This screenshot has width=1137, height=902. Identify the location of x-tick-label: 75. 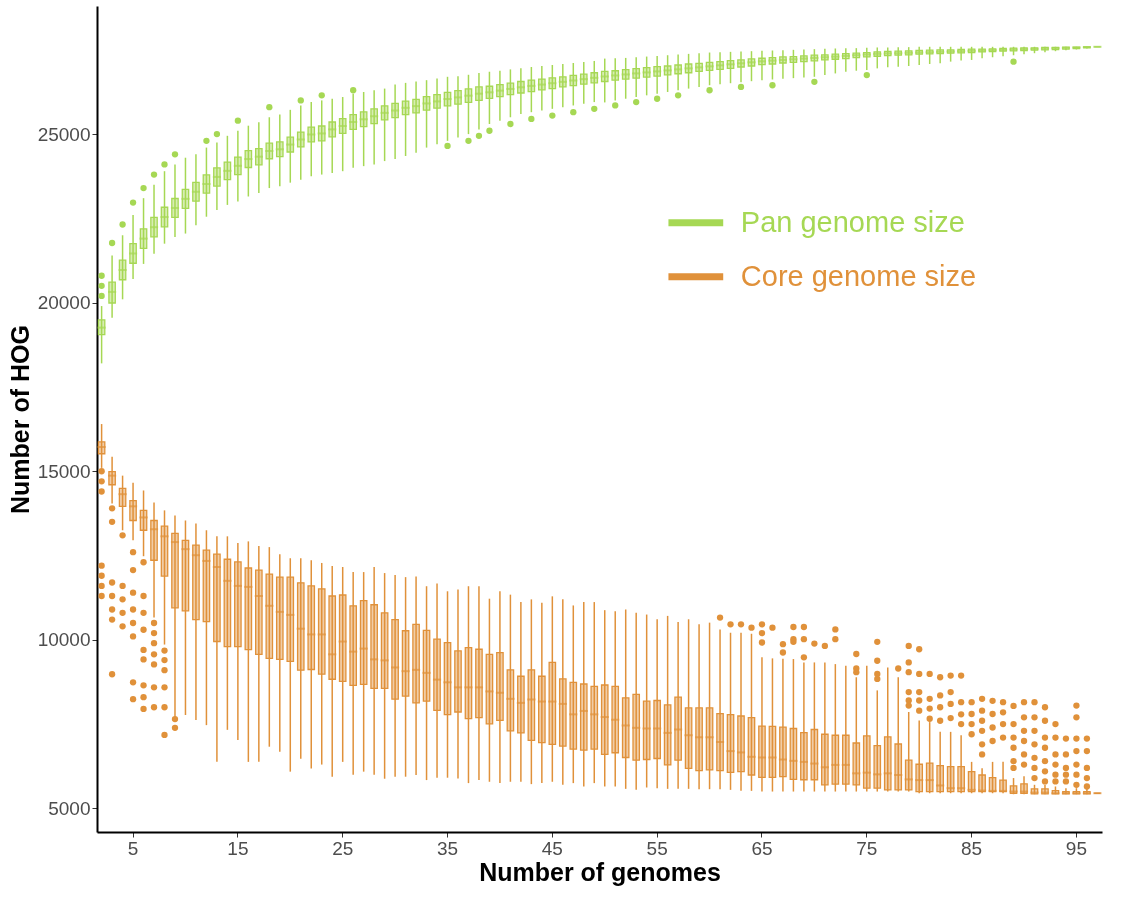
(867, 848).